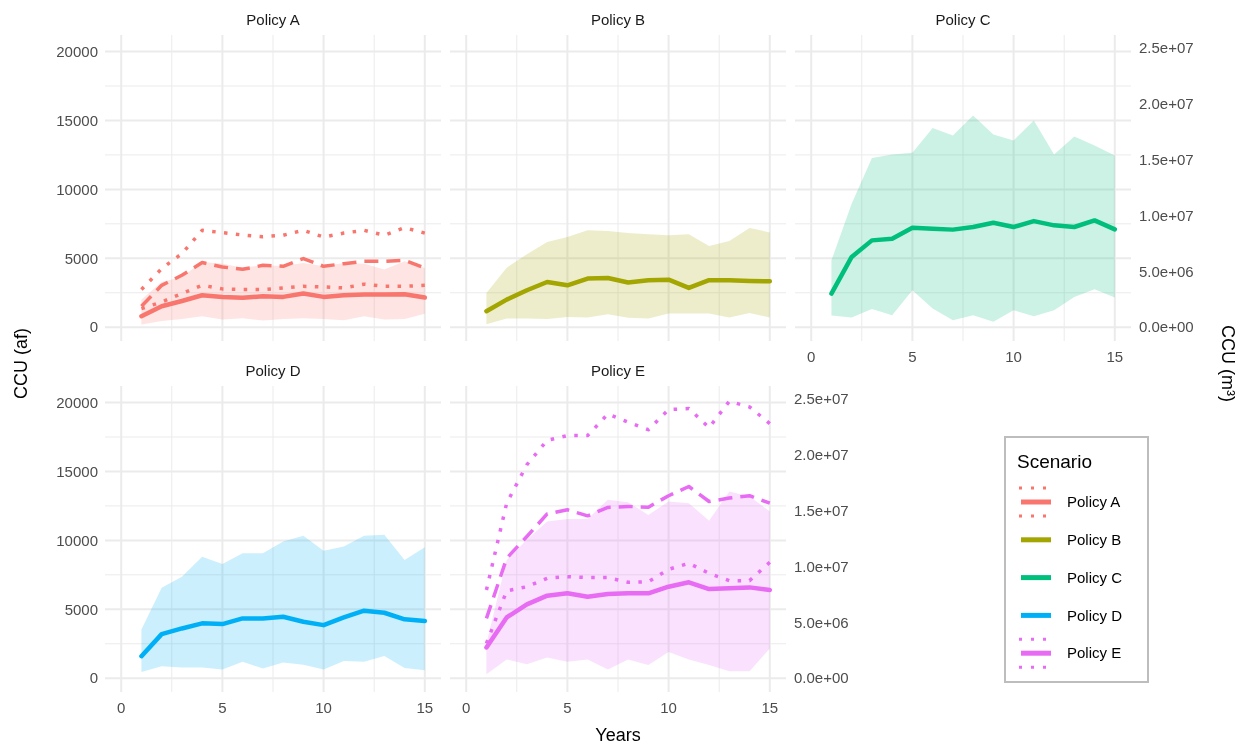  What do you see at coordinates (1094, 653) in the screenshot?
I see `legend-label: Policy E` at bounding box center [1094, 653].